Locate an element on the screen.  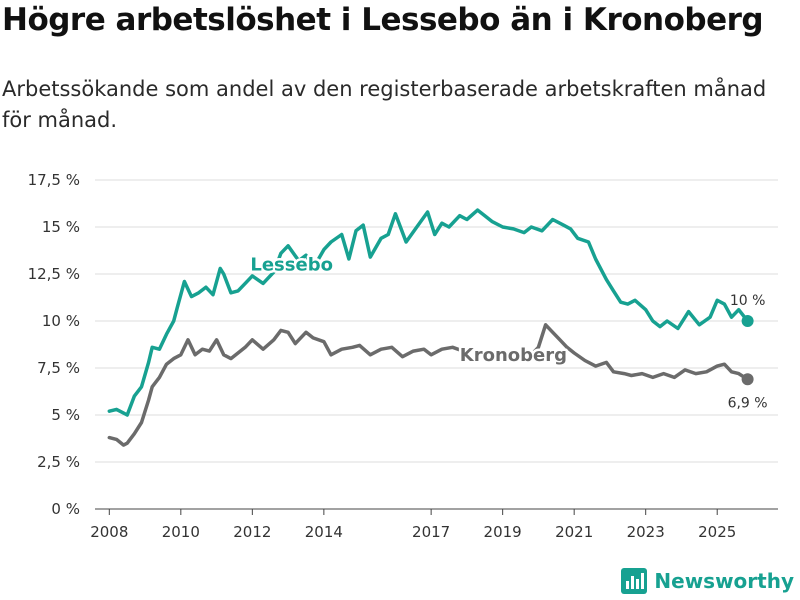
series-name-label-kronoberg: Kronoberg is located at coordinates (513, 355).